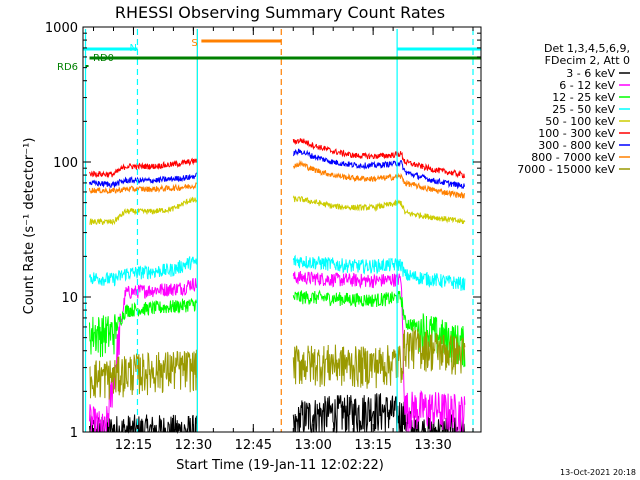  Describe the element at coordinates (280, 12) in the screenshot. I see `chart-title: RHESSI Observing Summary Count Rates` at that location.